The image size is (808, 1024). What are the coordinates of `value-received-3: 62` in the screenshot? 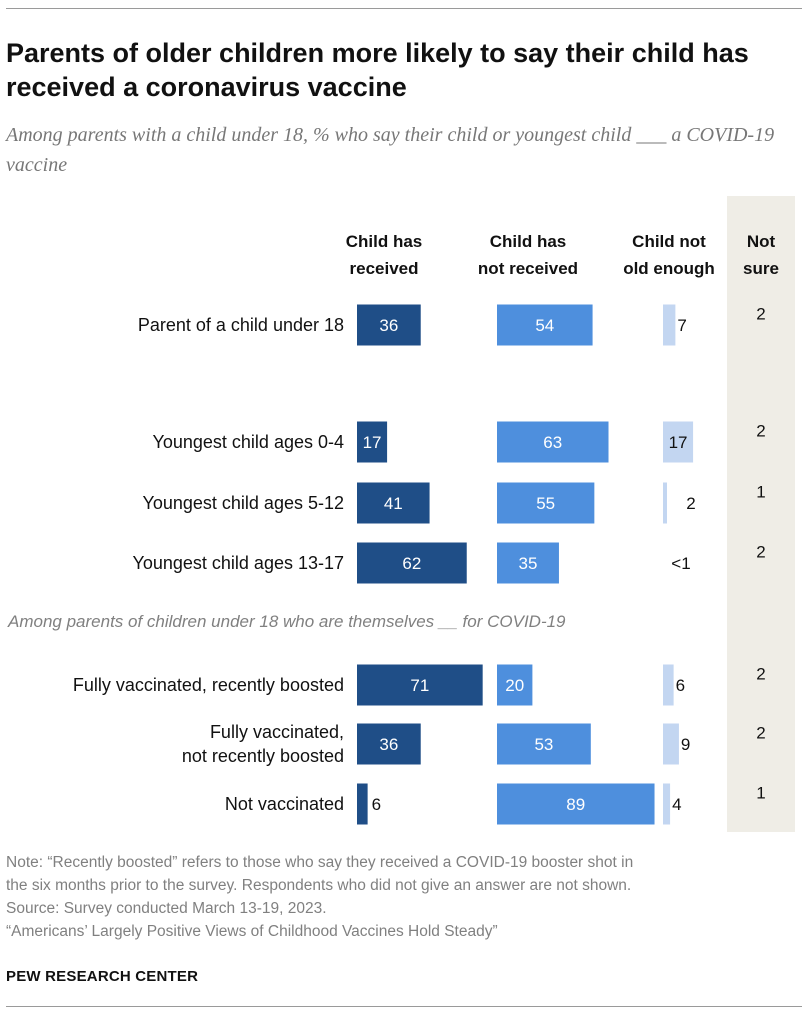 It's located at (411, 563).